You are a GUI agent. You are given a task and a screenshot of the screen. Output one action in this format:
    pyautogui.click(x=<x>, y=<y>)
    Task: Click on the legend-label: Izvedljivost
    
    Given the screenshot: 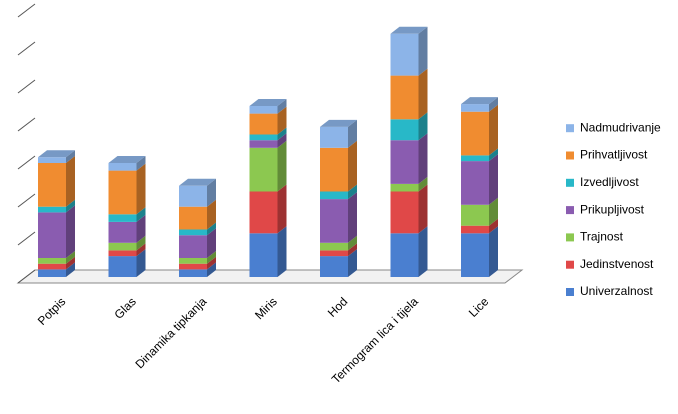 What is the action you would take?
    pyautogui.click(x=609, y=182)
    